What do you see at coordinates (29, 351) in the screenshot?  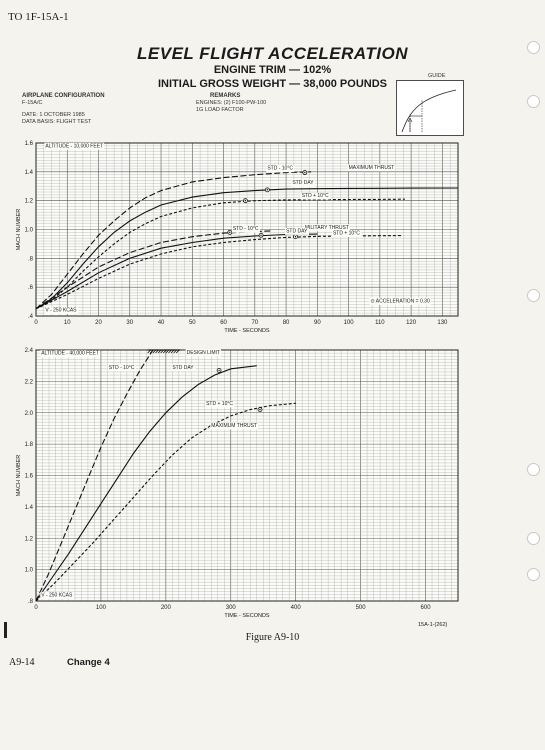 I see `y-tick-label: 2.4` at bounding box center [29, 351].